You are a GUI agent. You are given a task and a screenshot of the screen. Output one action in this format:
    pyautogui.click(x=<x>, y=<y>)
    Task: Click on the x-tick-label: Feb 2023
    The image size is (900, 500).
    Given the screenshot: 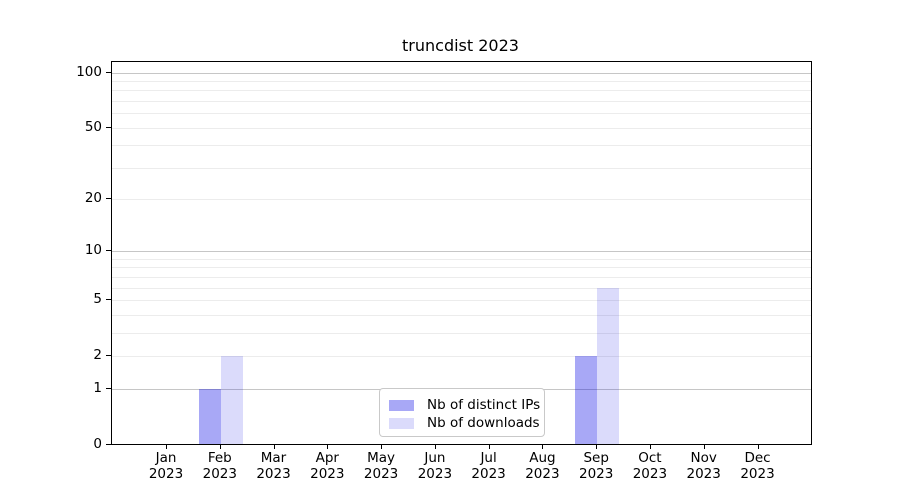 What is the action you would take?
    pyautogui.click(x=220, y=466)
    